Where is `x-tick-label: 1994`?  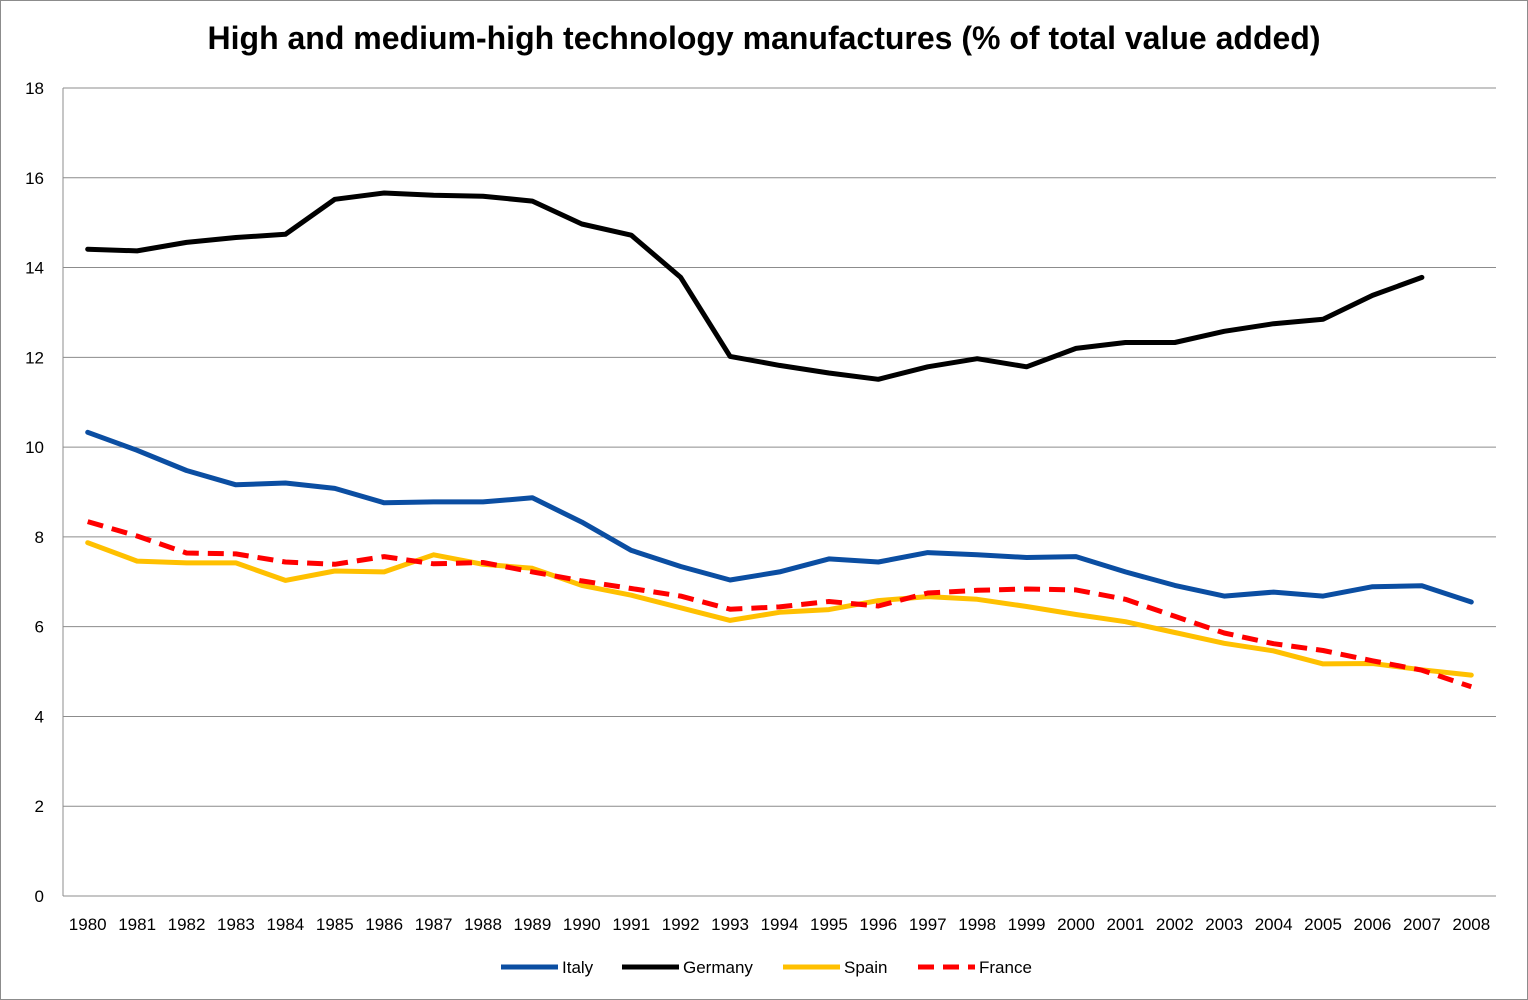
x-tick-label: 1994 is located at coordinates (780, 924).